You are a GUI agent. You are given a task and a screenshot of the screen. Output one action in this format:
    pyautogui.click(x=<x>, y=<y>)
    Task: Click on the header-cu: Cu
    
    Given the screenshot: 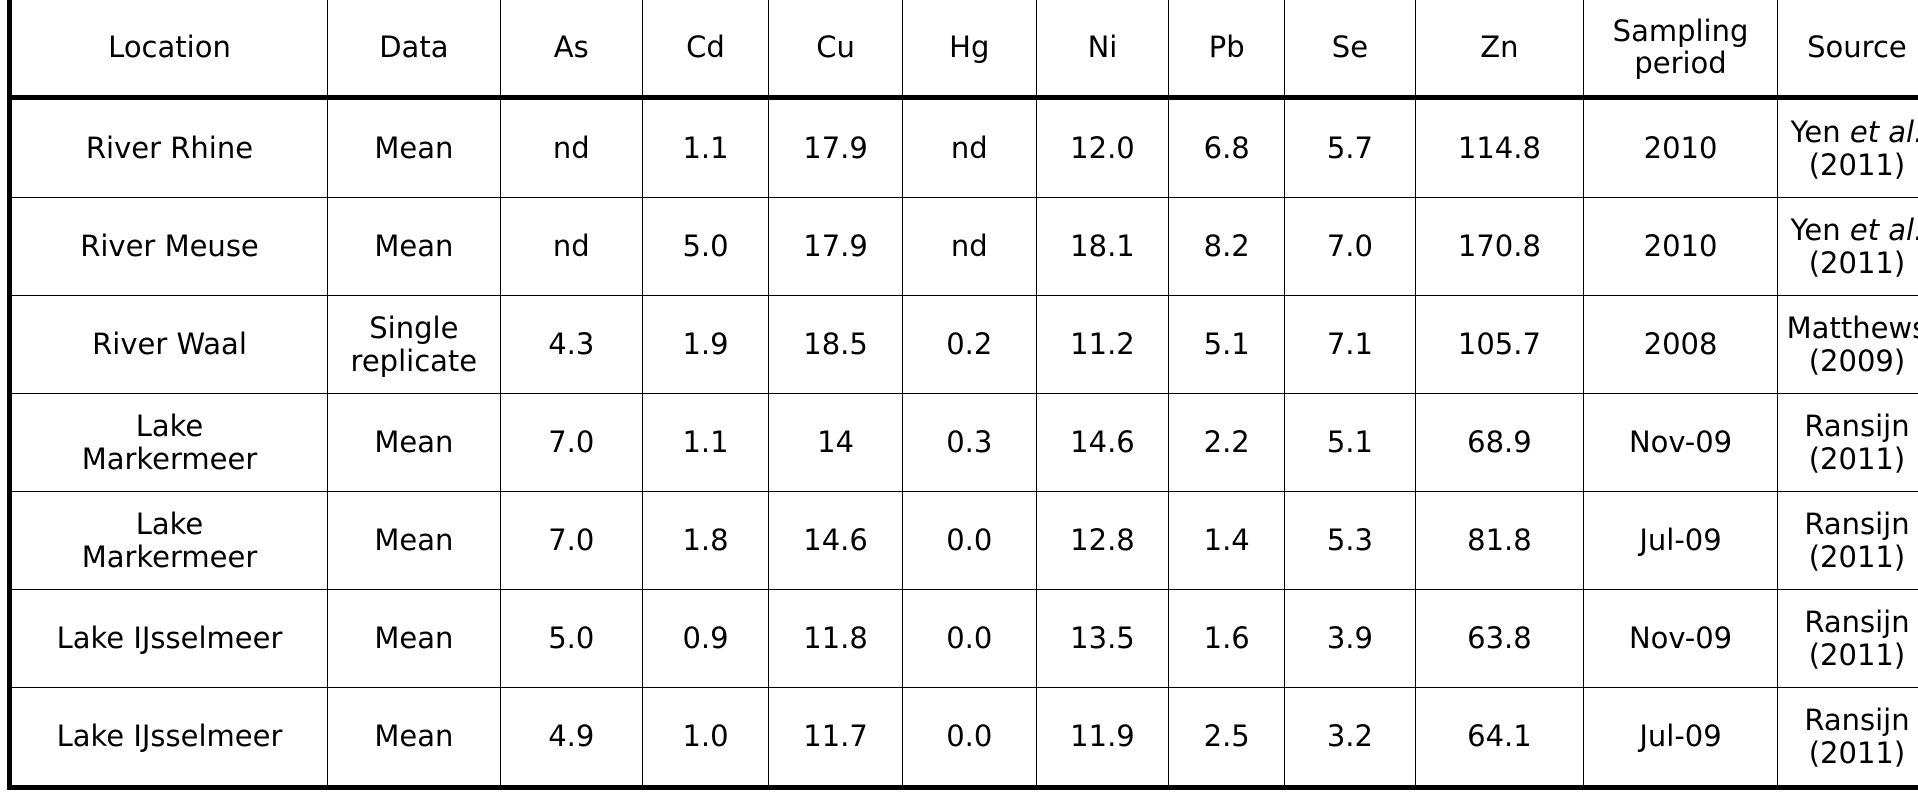 What is the action you would take?
    pyautogui.click(x=835, y=50)
    